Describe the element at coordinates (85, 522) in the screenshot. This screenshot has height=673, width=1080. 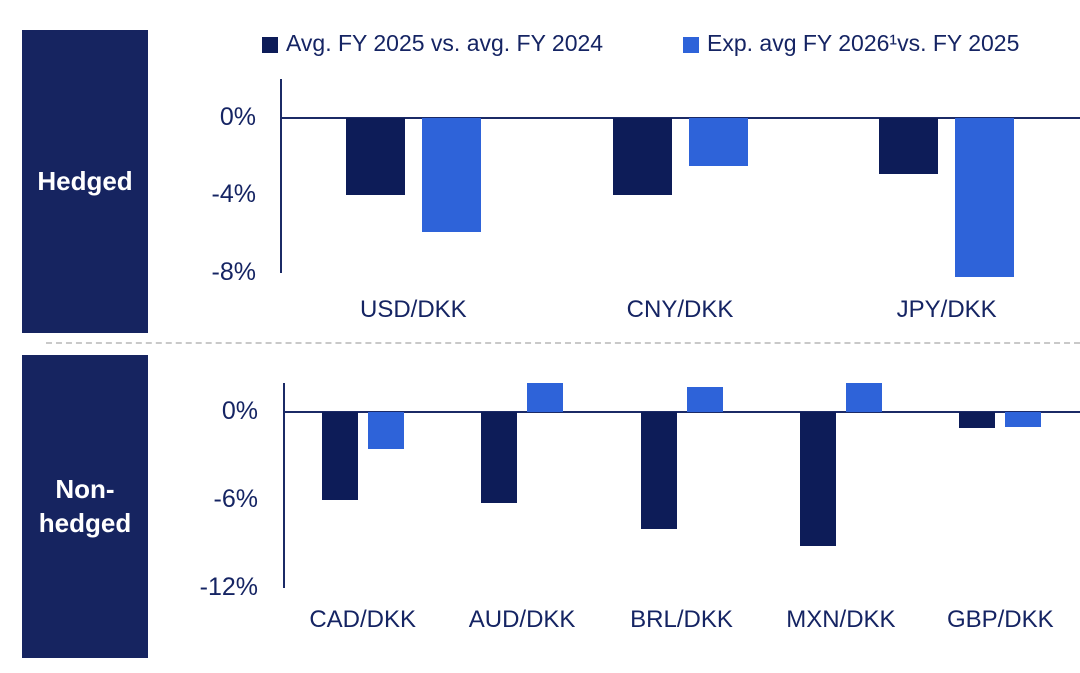
I see `non-hedged-label-line2: hedged` at that location.